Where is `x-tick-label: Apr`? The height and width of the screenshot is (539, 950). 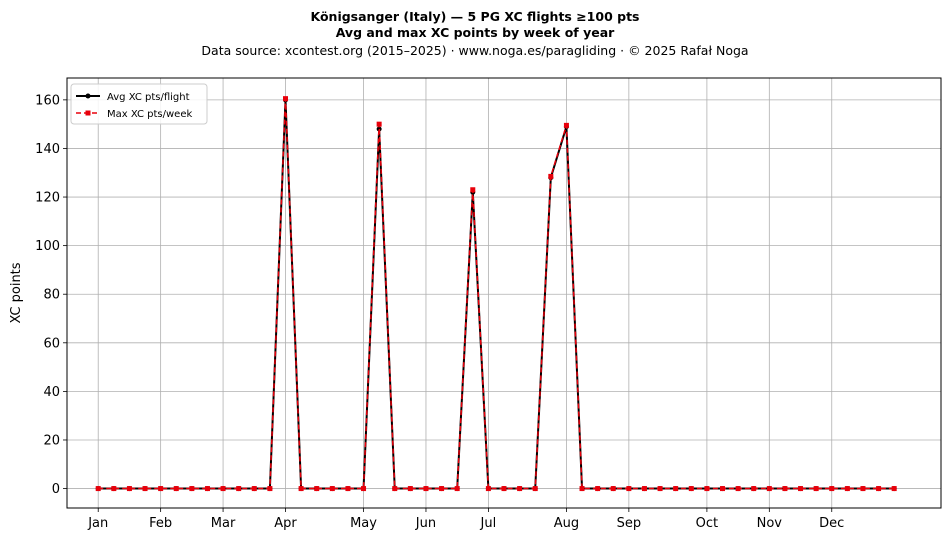
x-tick-label: Apr is located at coordinates (285, 523).